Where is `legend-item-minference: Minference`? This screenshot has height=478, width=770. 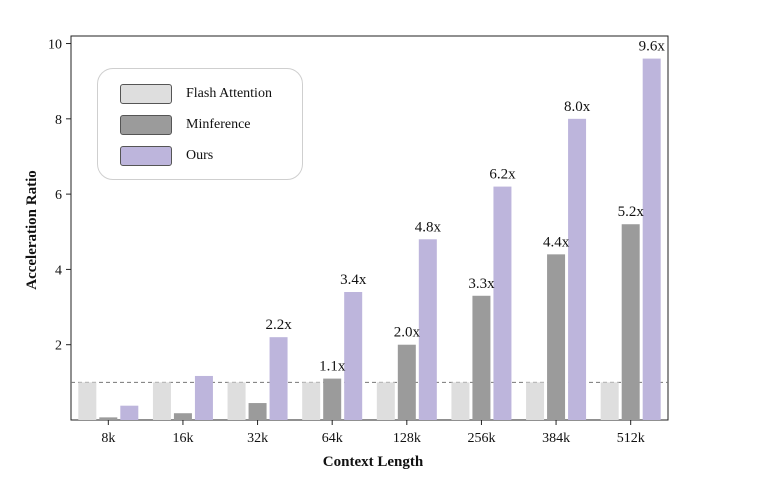 legend-item-minference: Minference is located at coordinates (185, 125).